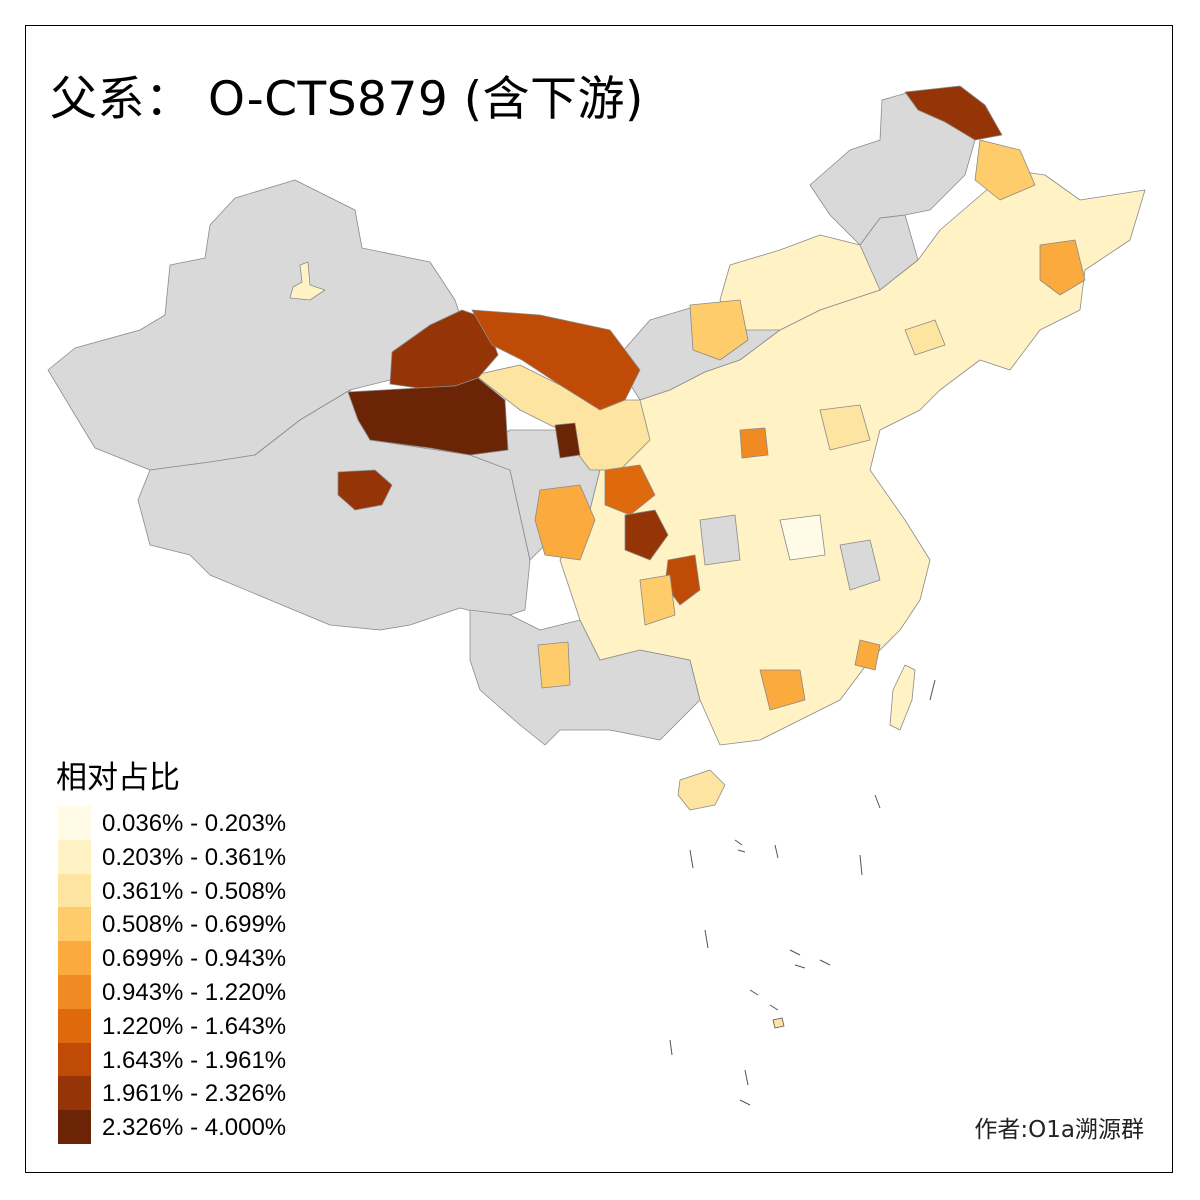  Describe the element at coordinates (845, 427) in the screenshot. I see `patch-m` at that location.